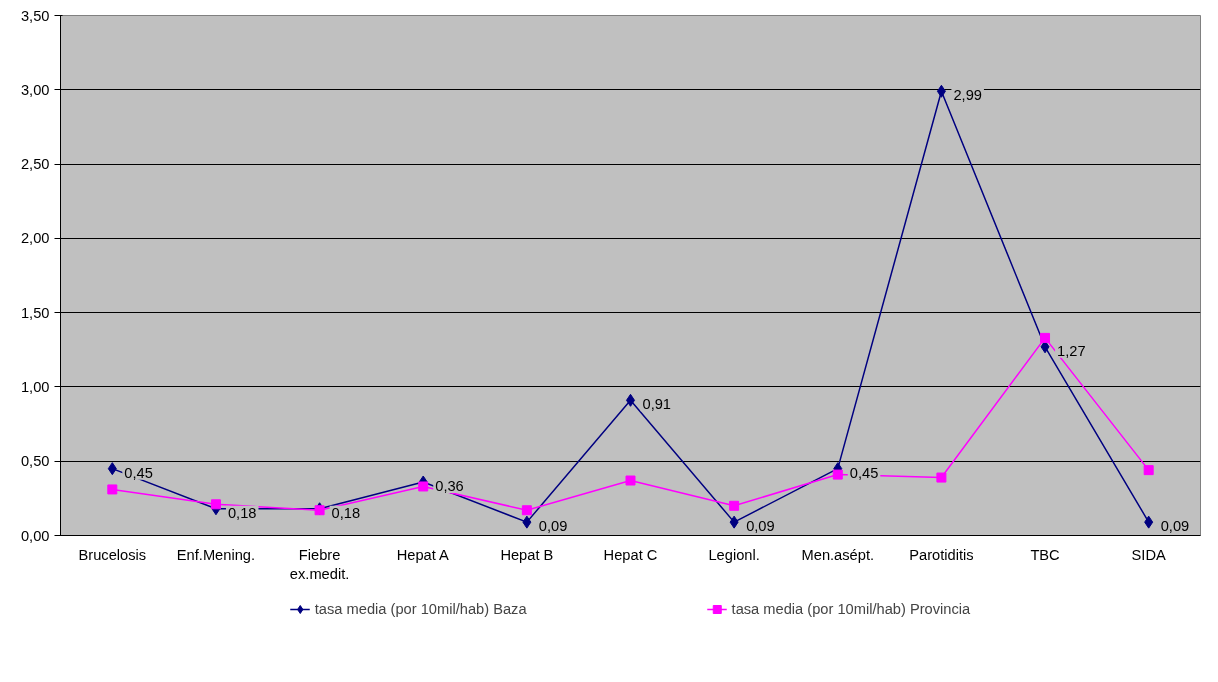 This screenshot has width=1218, height=682. What do you see at coordinates (35, 386) in the screenshot?
I see `y-tick-label: 1,00` at bounding box center [35, 386].